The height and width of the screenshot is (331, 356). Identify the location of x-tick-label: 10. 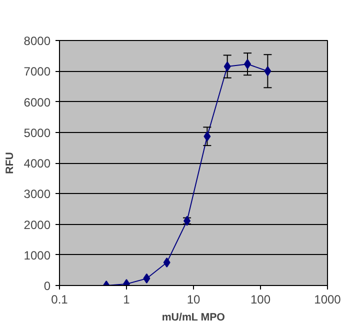
(193, 299).